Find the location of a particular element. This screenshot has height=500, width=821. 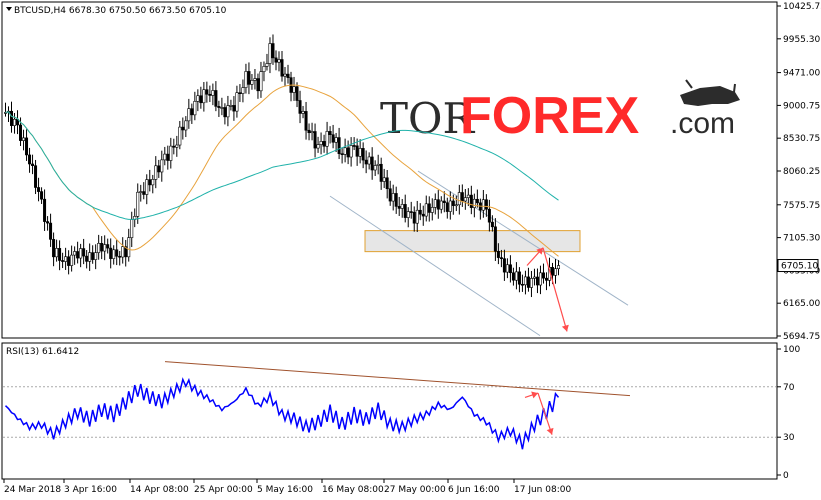

time-tick-label: 24 Mar 2018 is located at coordinates (32, 490).